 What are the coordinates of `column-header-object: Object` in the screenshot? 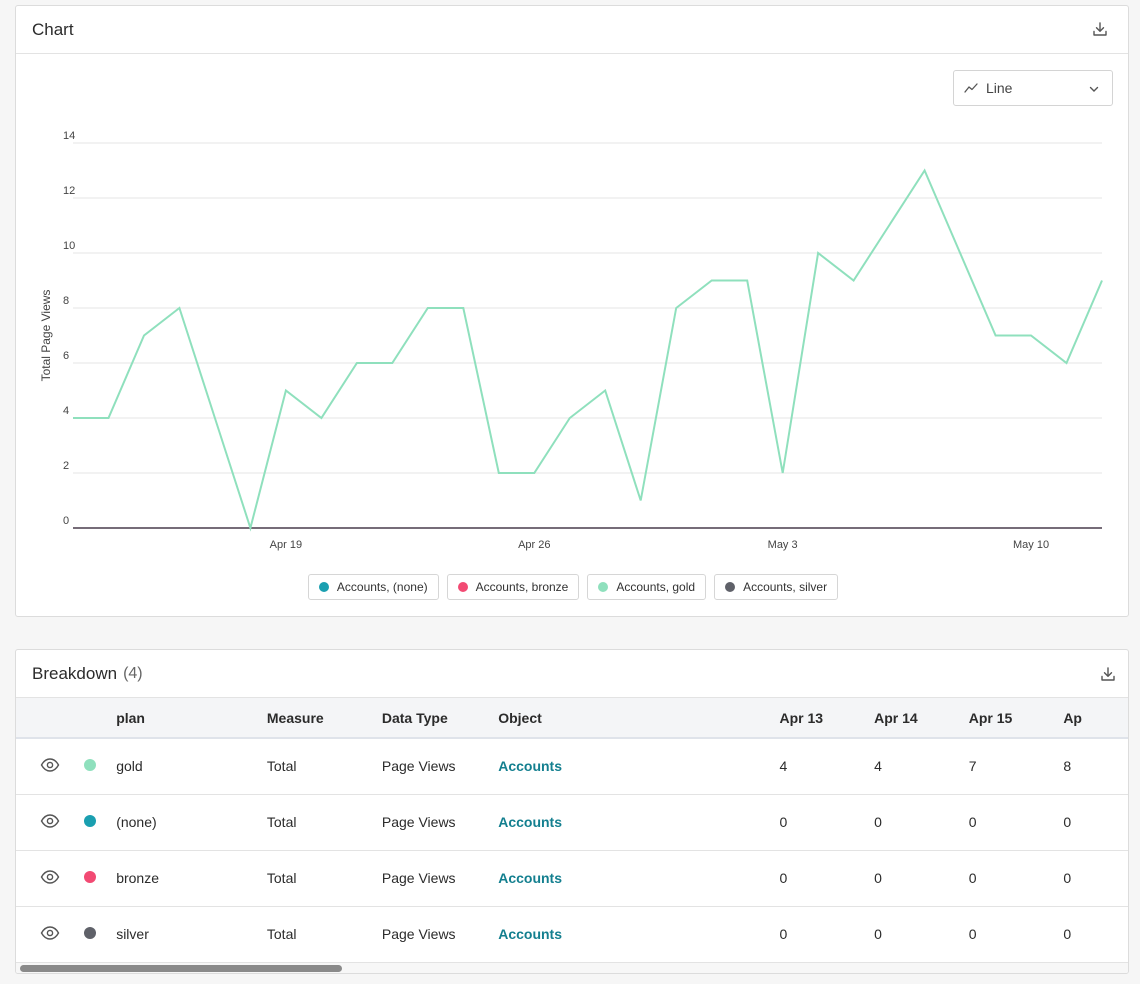 It's located at (520, 717).